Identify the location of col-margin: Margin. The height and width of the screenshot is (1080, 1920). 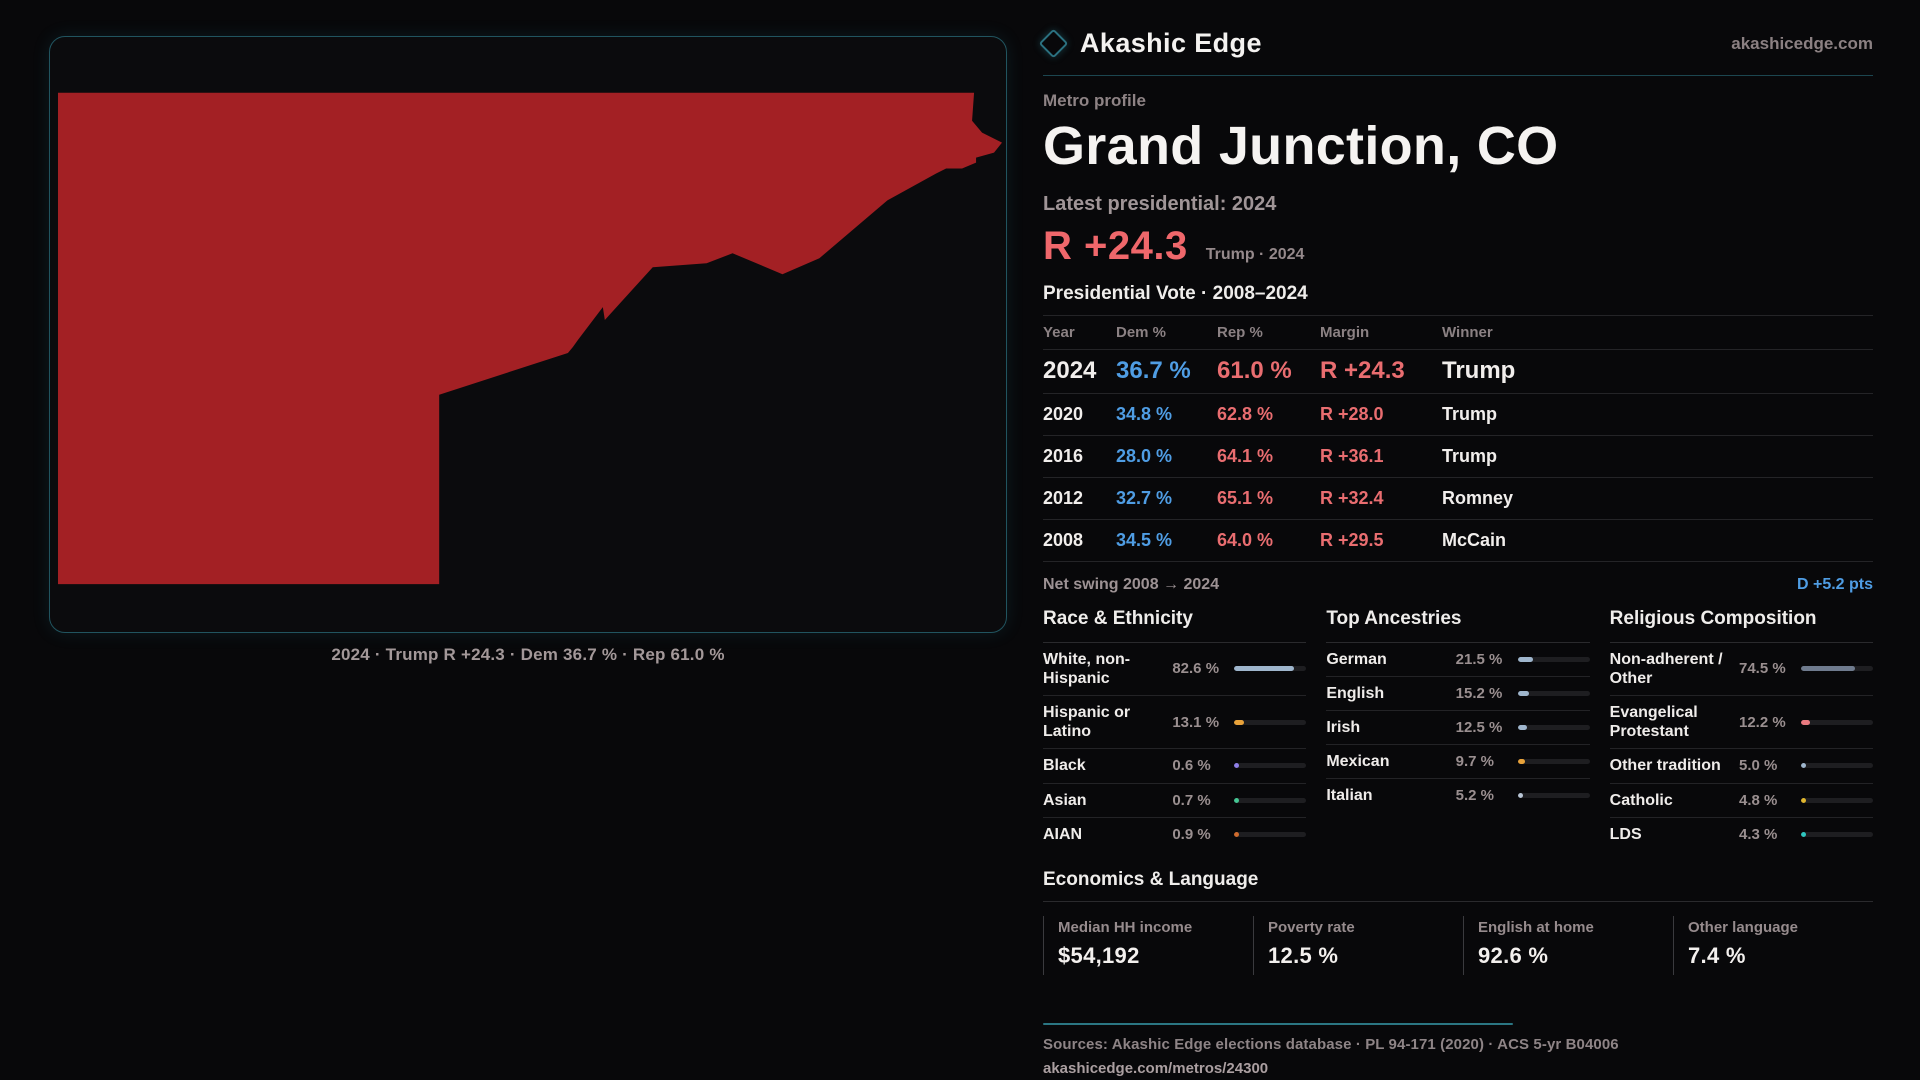
(1345, 332).